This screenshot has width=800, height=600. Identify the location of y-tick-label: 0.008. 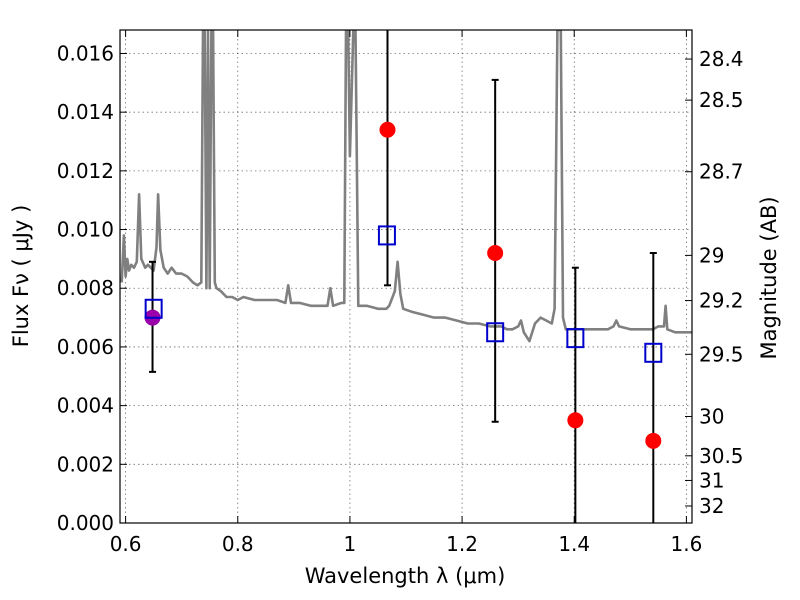
(85, 288).